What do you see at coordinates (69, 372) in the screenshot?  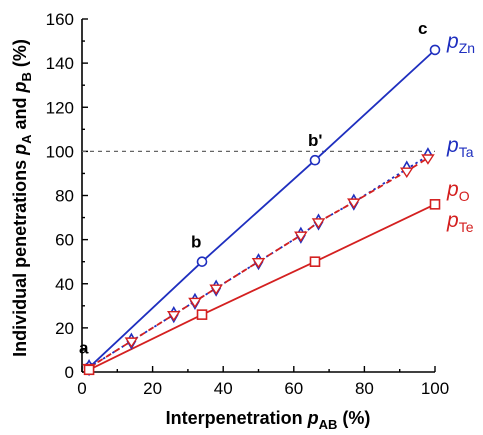 I see `y-tick-label: 0` at bounding box center [69, 372].